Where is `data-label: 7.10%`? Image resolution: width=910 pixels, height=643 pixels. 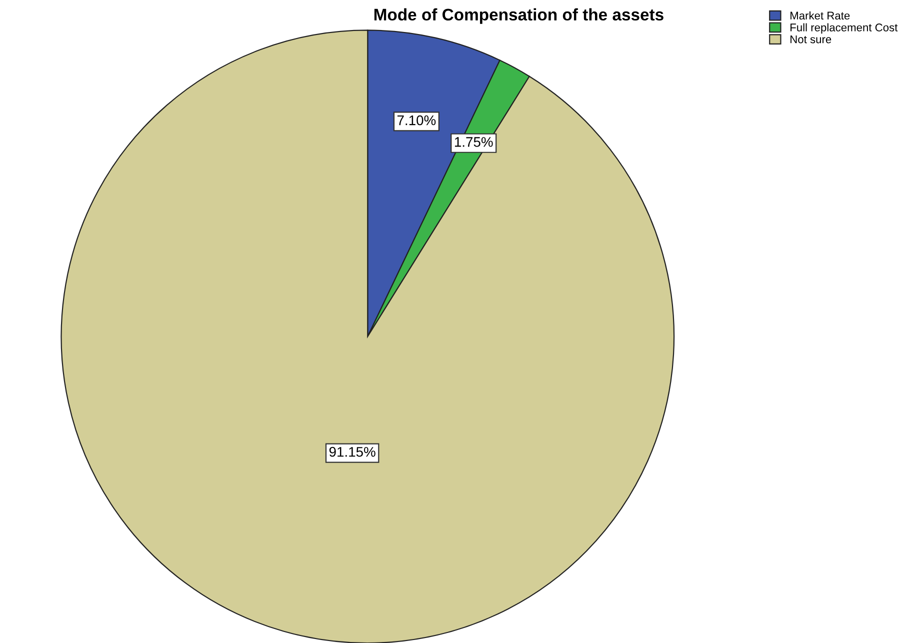
data-label: 7.10% is located at coordinates (416, 120).